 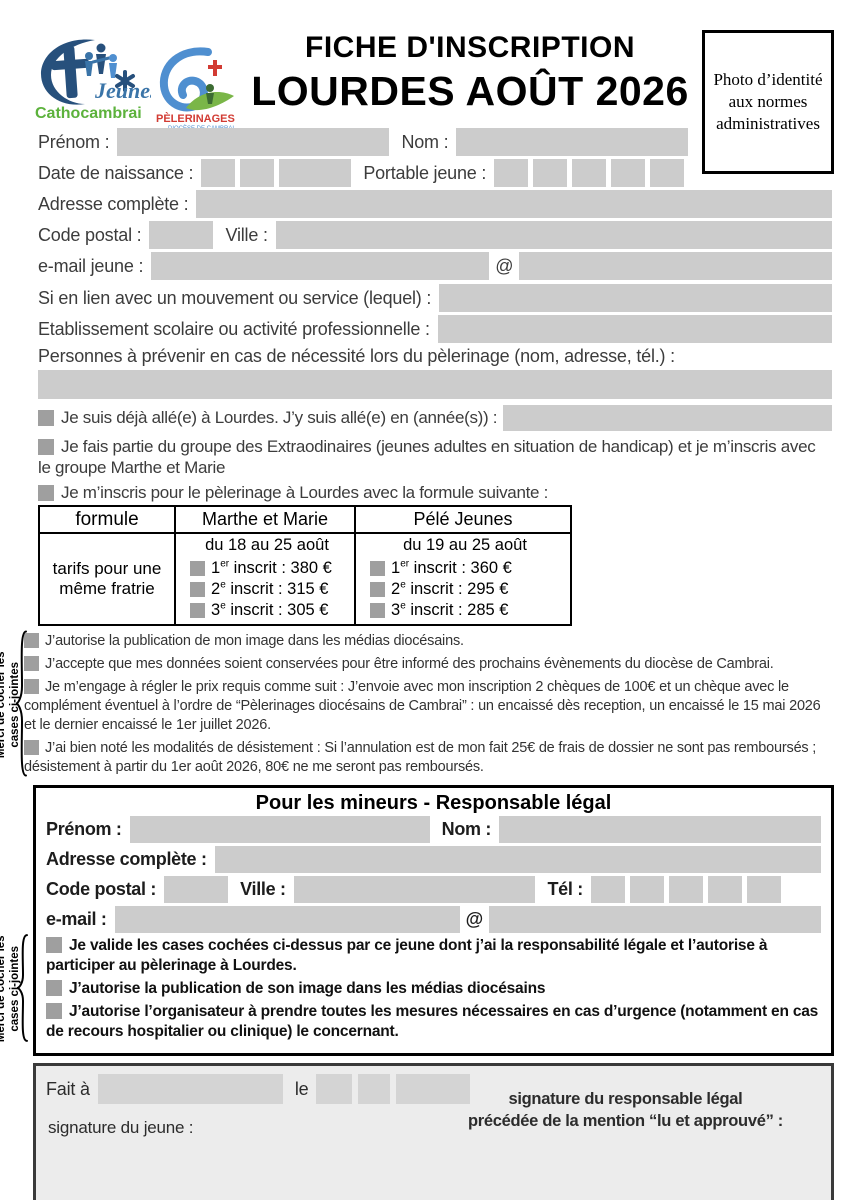 I want to click on consent-desistement-checkbox, so click(x=31, y=747).